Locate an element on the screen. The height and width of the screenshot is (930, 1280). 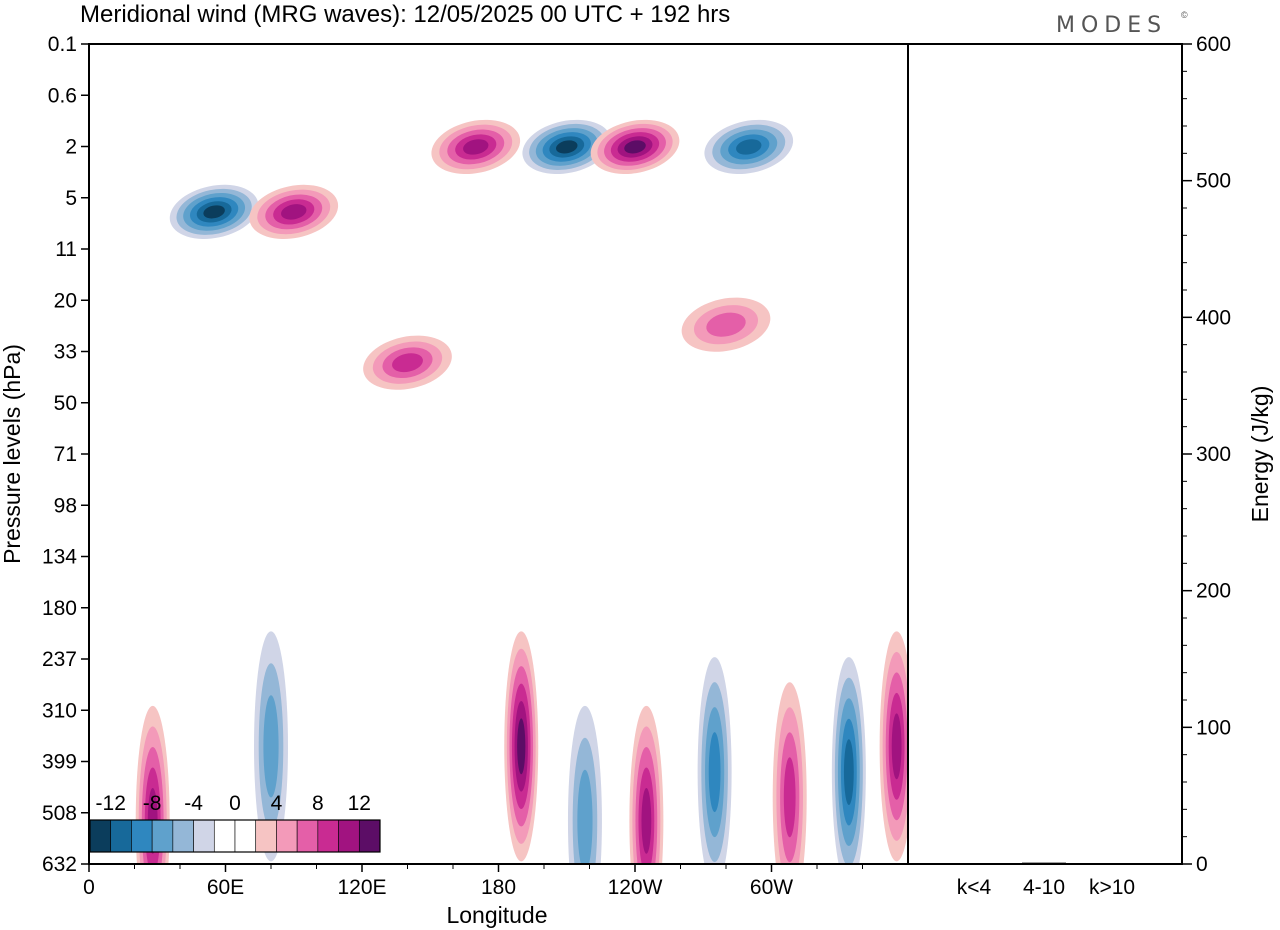
colorbar-label: 0 is located at coordinates (235, 803).